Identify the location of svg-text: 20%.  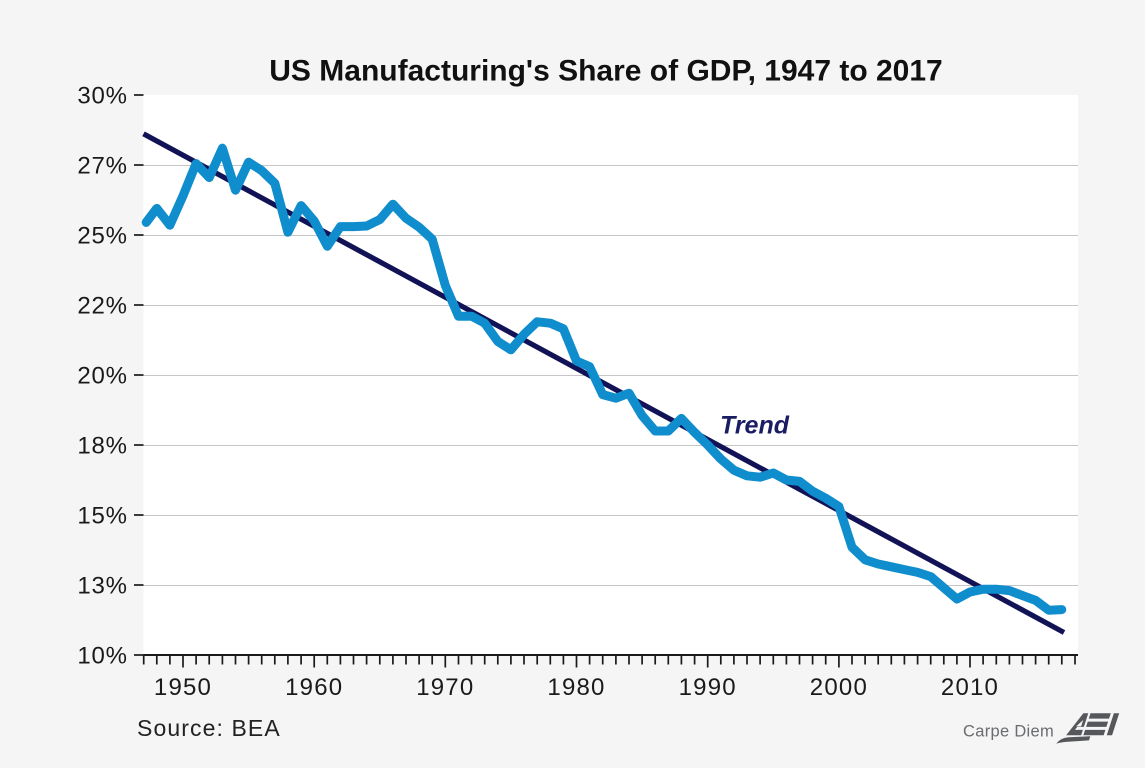
(102, 376).